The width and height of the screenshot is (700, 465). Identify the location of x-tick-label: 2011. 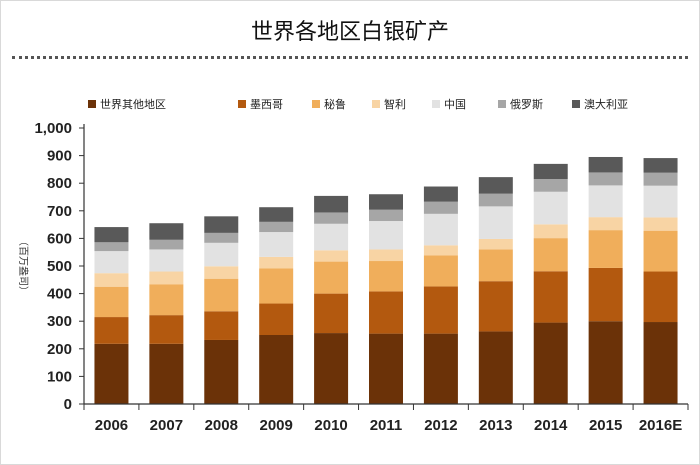
(386, 425).